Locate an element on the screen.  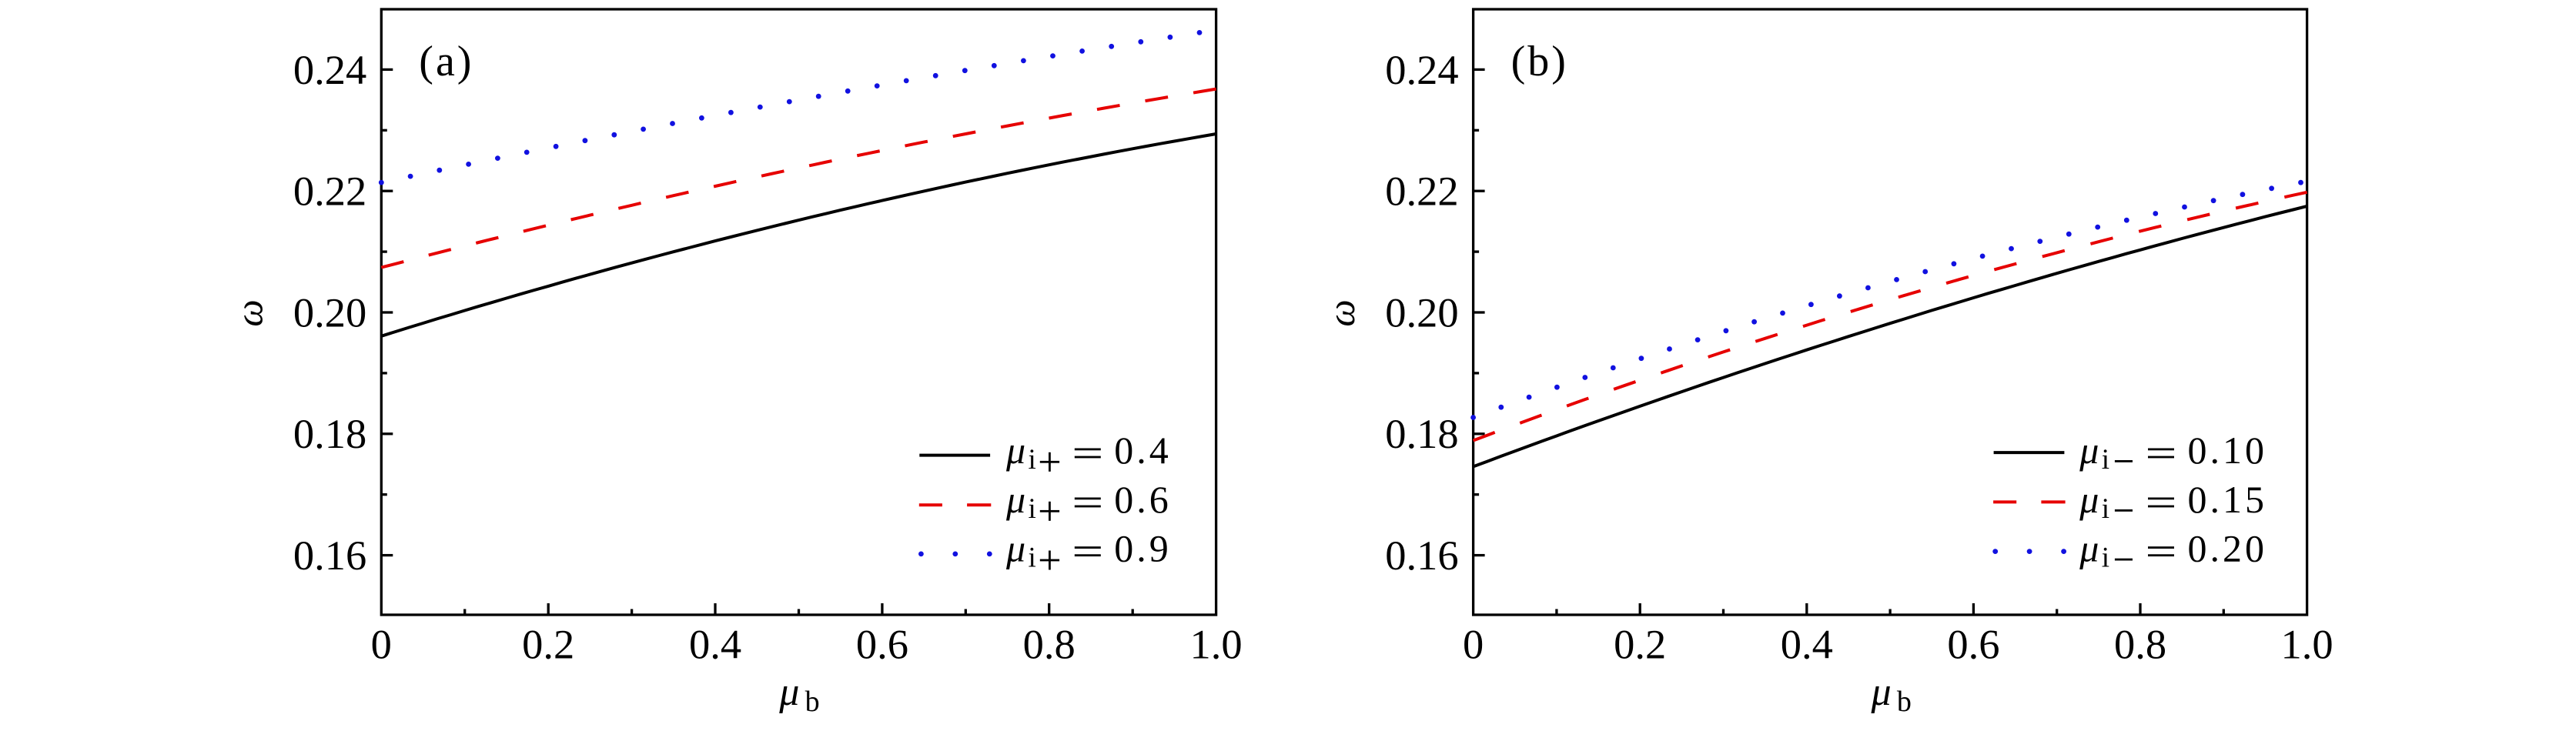
svg-text: 0.15 is located at coordinates (2228, 499).